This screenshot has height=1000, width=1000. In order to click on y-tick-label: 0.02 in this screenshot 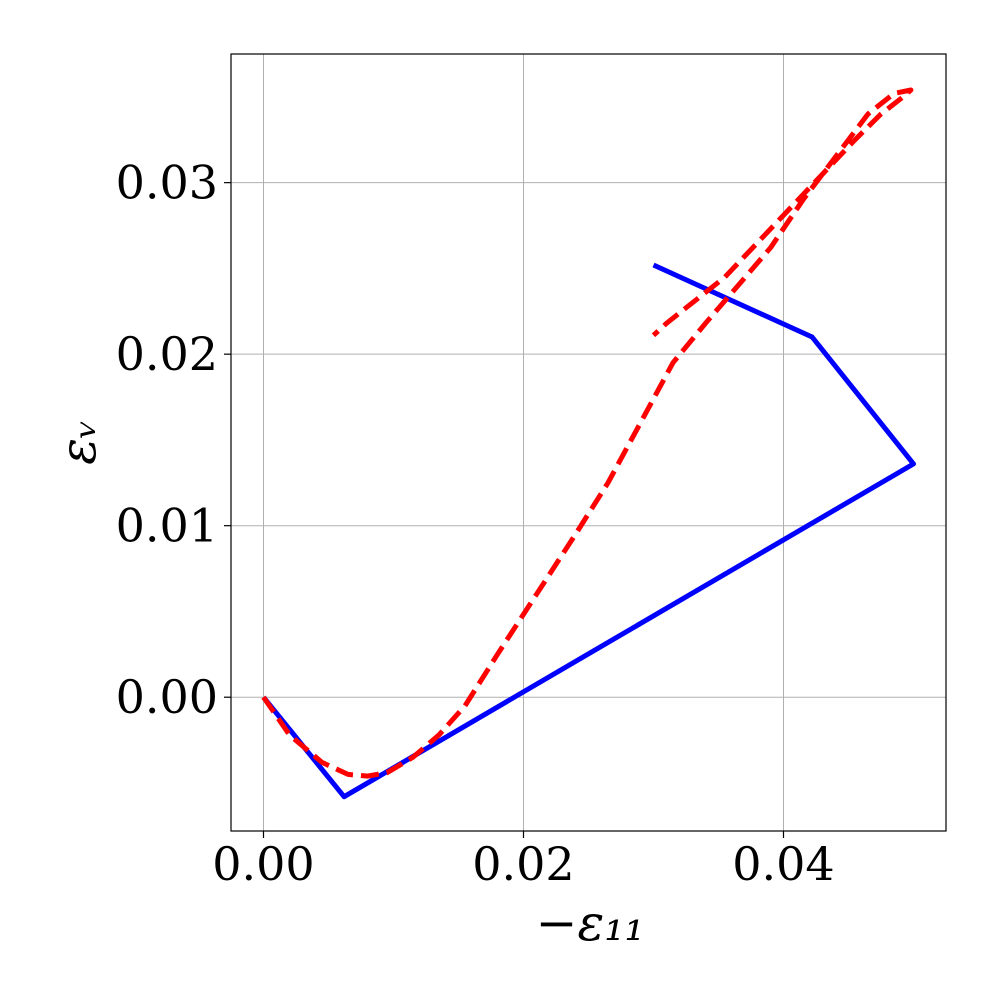, I will do `click(167, 354)`.